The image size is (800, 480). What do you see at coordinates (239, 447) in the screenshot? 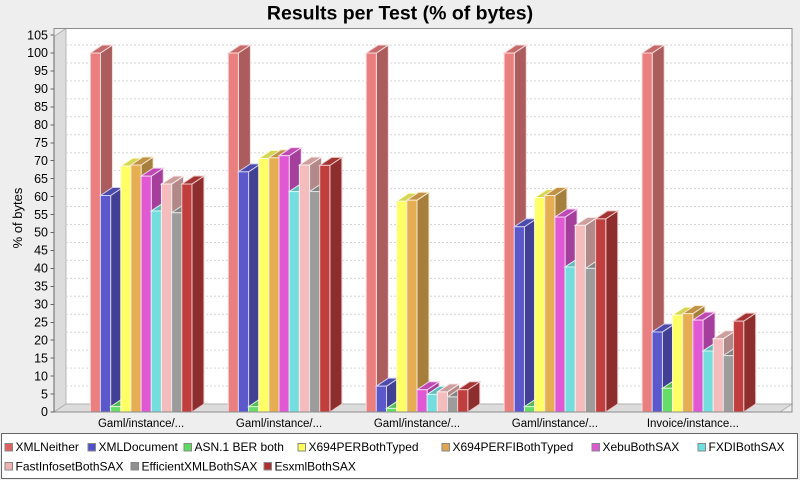
I see `svg-text: ASN.1 BER both` at bounding box center [239, 447].